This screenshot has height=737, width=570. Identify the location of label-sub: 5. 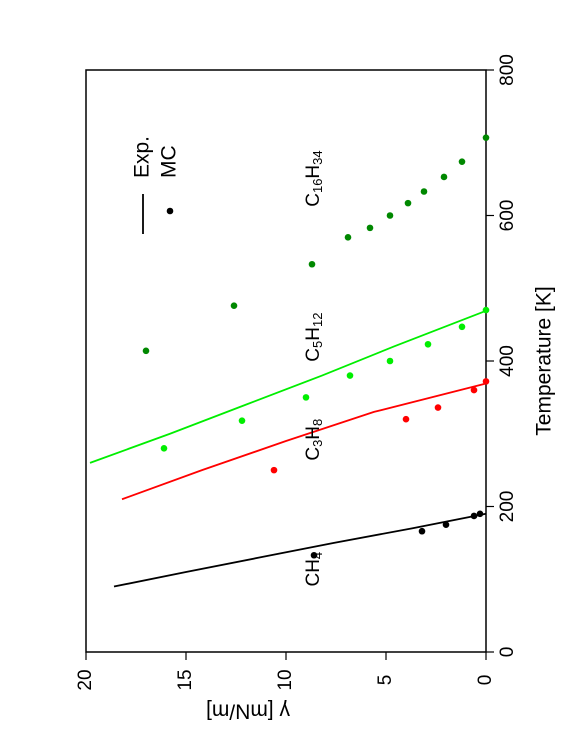
(317, 344).